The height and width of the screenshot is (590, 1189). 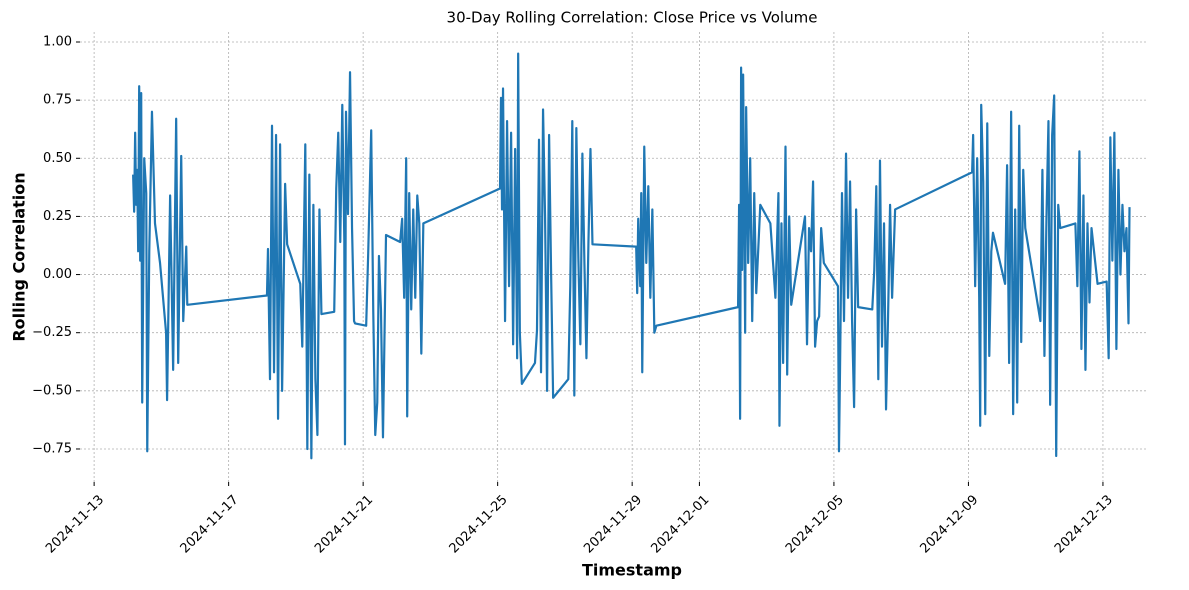 What do you see at coordinates (815, 524) in the screenshot?
I see `x-tick-label: 2024-12-05` at bounding box center [815, 524].